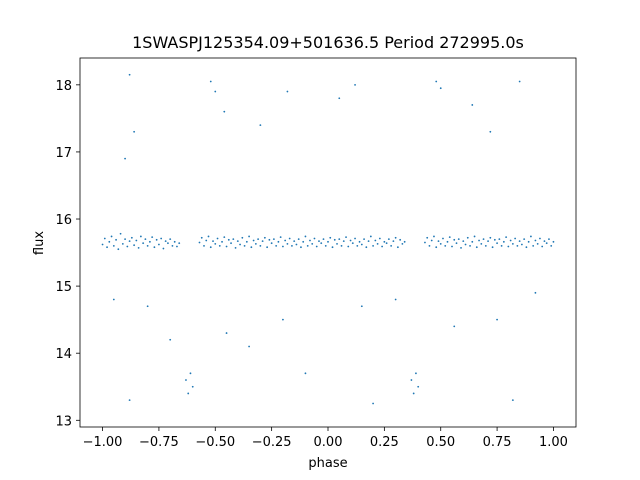  I want to click on x-axis-label: phase, so click(327, 463).